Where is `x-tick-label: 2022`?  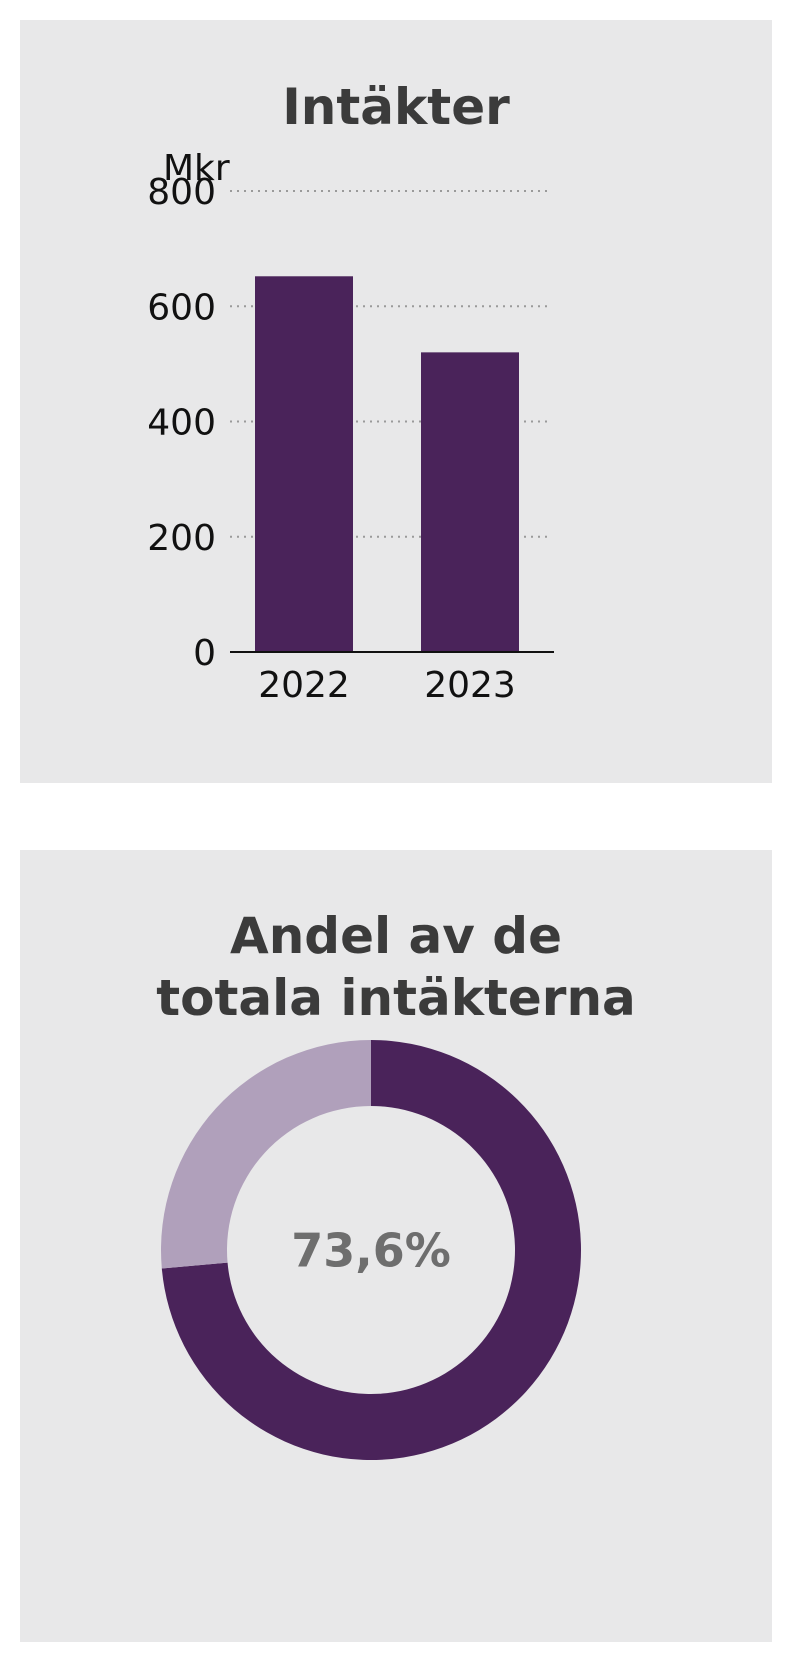
x-tick-label: 2022 is located at coordinates (304, 685).